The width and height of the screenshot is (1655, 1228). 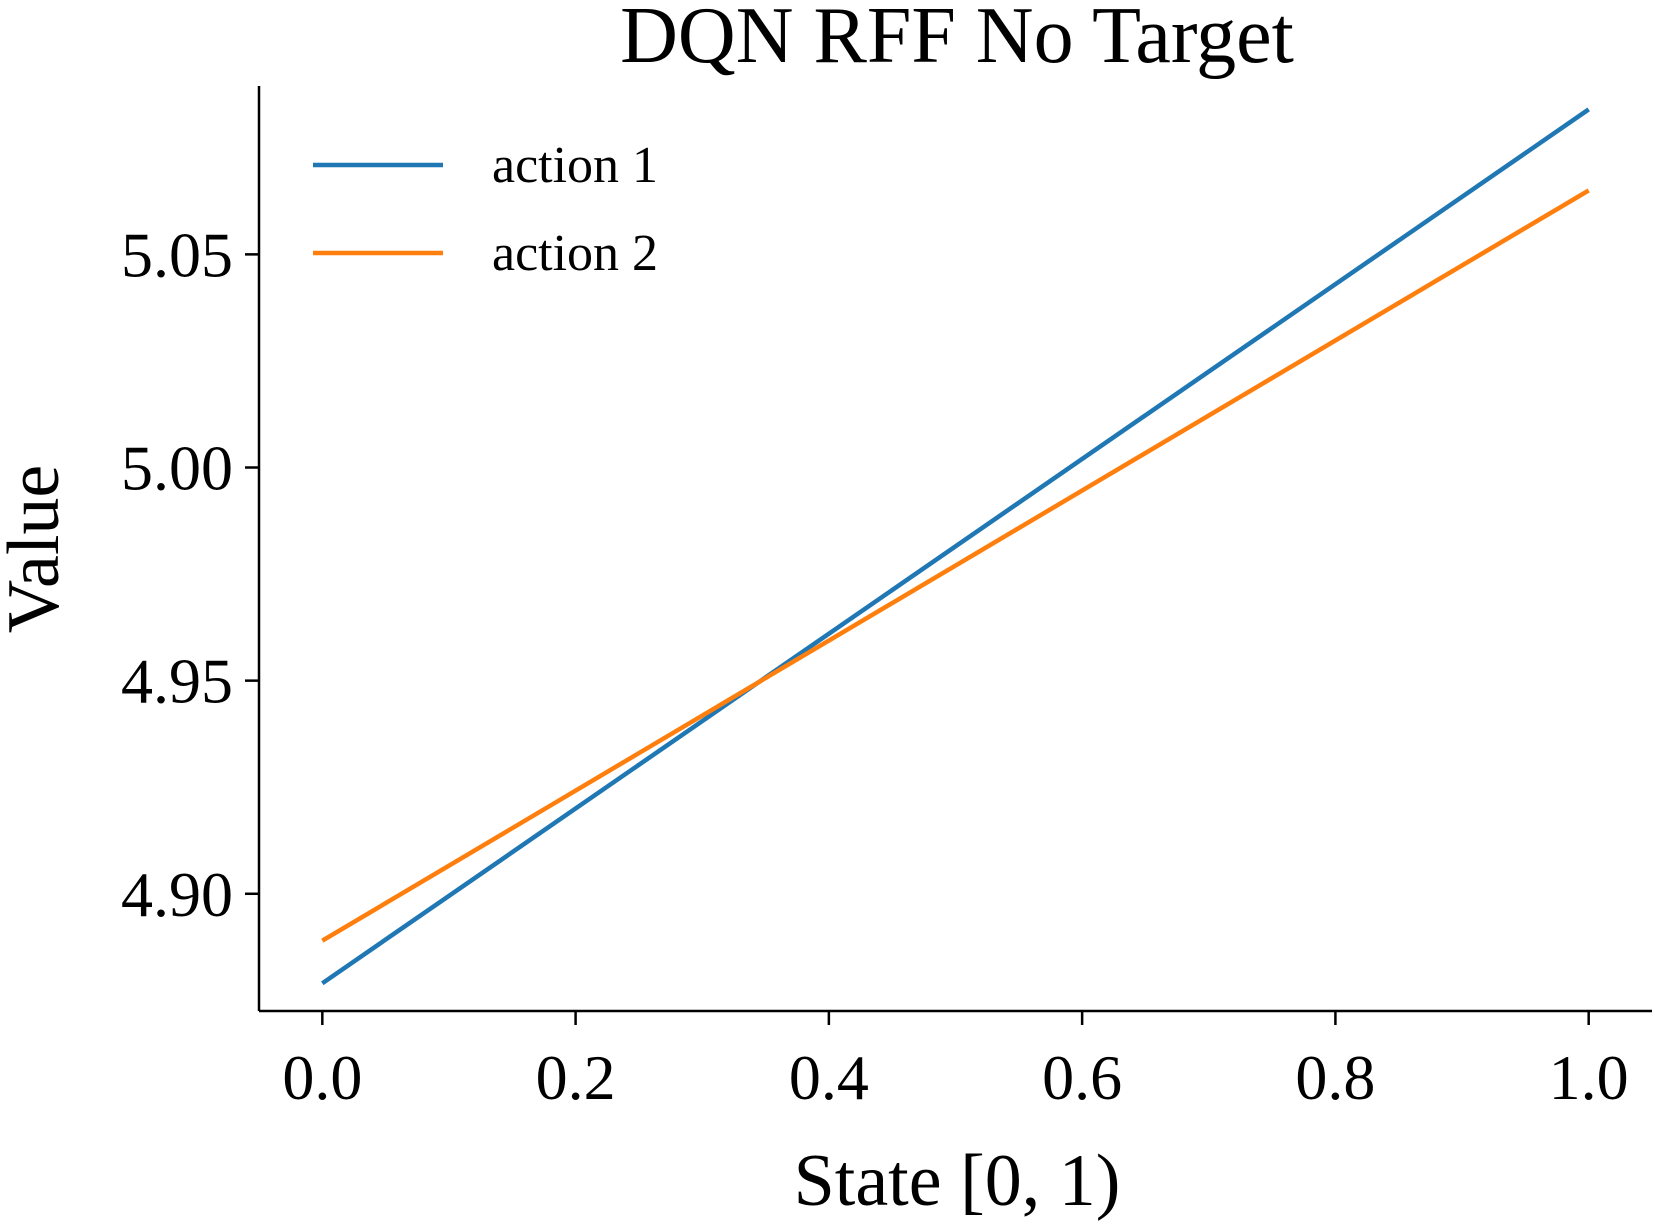 I want to click on y-tick-label: 5.05, so click(x=177, y=254).